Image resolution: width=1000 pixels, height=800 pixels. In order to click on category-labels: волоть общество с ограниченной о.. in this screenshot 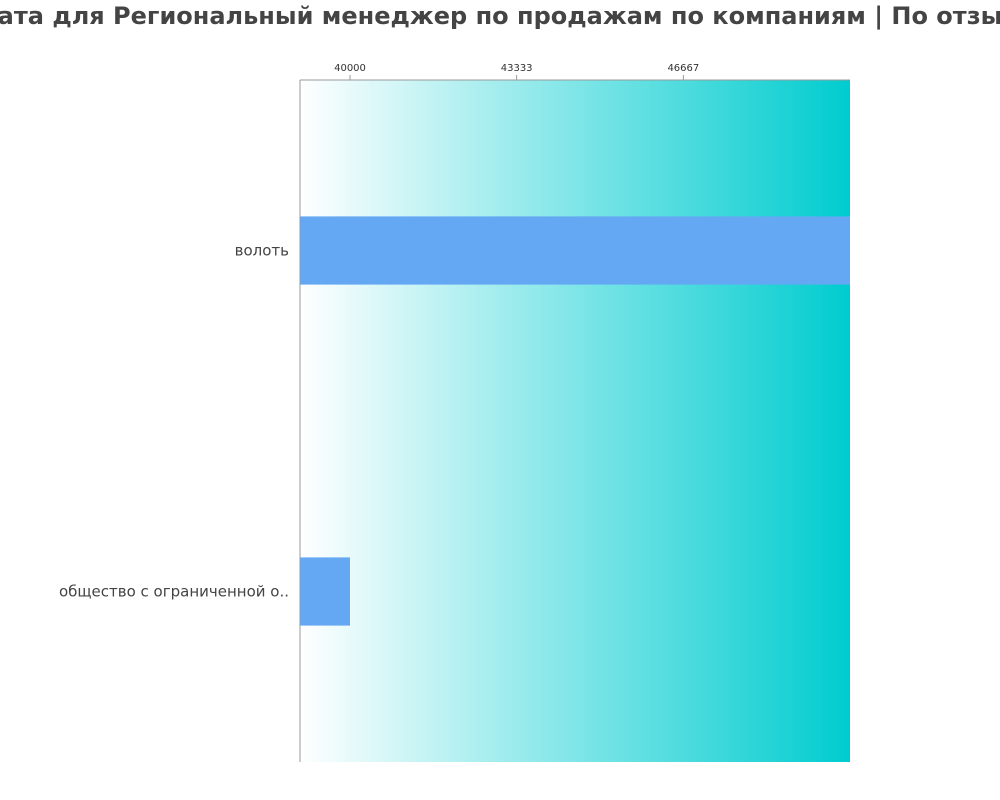, I will do `click(174, 421)`.